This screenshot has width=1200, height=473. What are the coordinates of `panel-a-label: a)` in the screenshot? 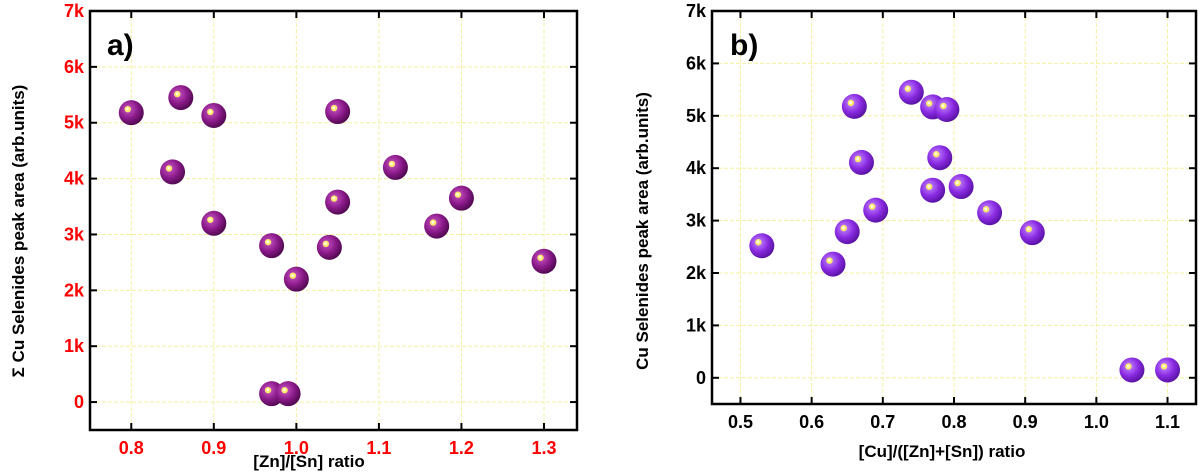 It's located at (120, 45).